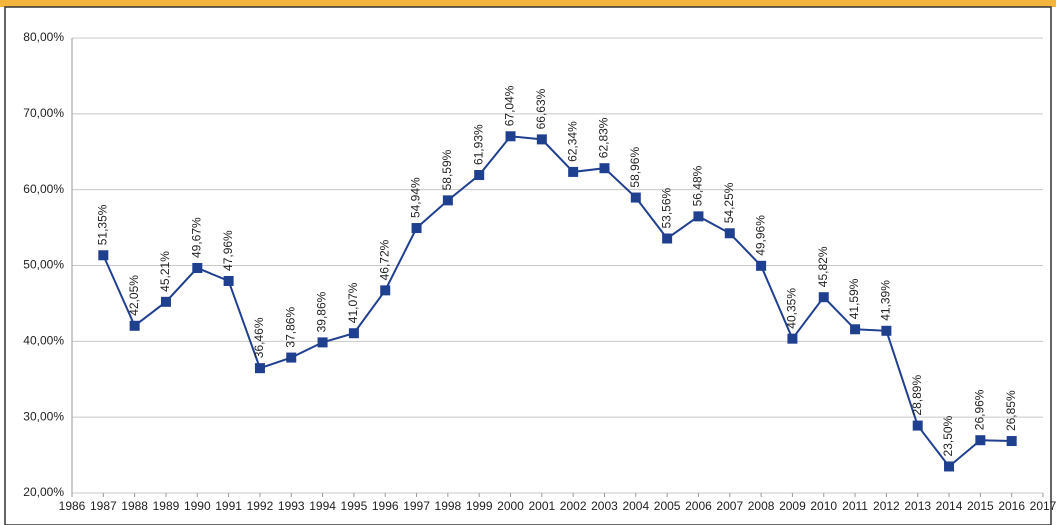 The image size is (1056, 525). Describe the element at coordinates (917, 395) in the screenshot. I see `data-label: 28,89%` at that location.